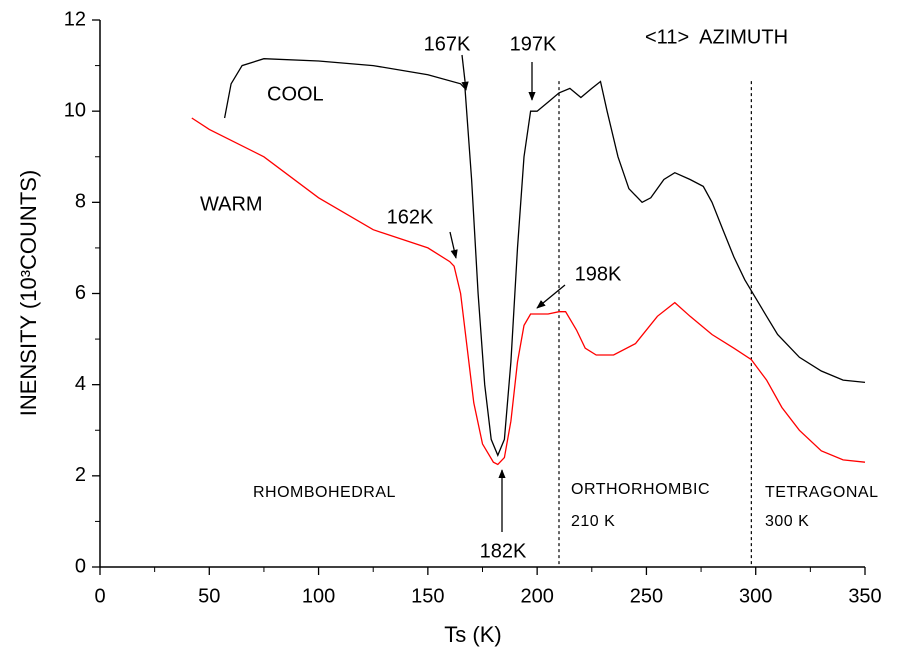 Image resolution: width=909 pixels, height=657 pixels. I want to click on y-tick-label: 12, so click(75, 19).